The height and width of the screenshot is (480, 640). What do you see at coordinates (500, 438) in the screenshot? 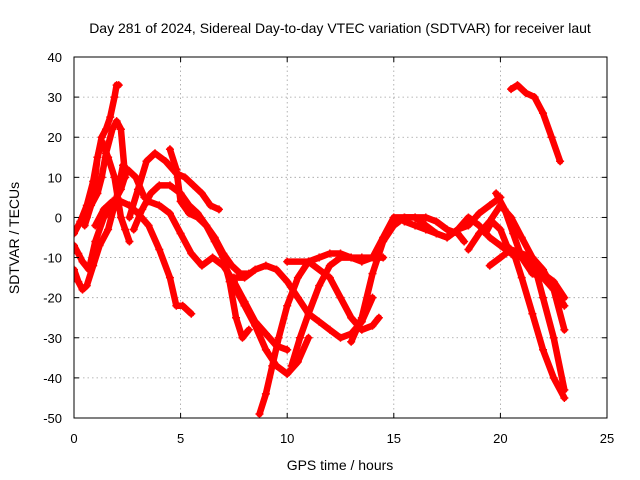
I see `x-tick-label: 20` at bounding box center [500, 438].